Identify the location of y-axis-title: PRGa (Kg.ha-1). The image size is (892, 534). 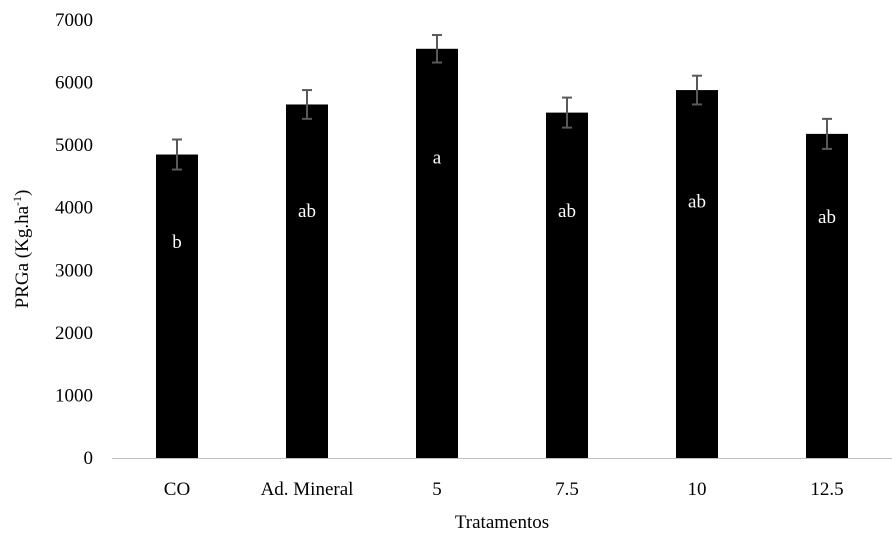
(21, 249).